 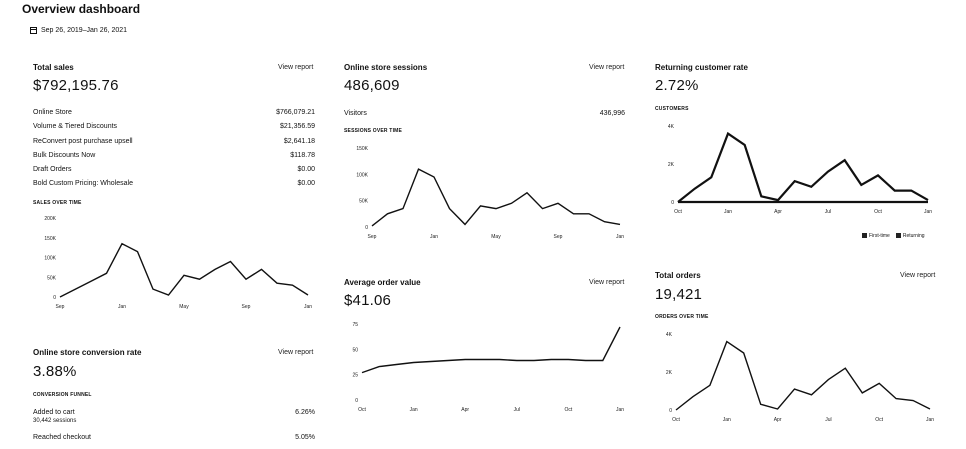 I want to click on aov-title: Average order value, so click(x=382, y=282).